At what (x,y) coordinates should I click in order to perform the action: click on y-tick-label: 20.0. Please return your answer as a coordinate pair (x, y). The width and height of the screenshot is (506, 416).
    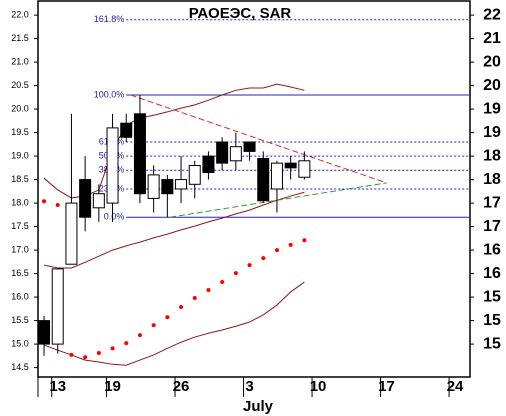
    Looking at the image, I should click on (20, 108).